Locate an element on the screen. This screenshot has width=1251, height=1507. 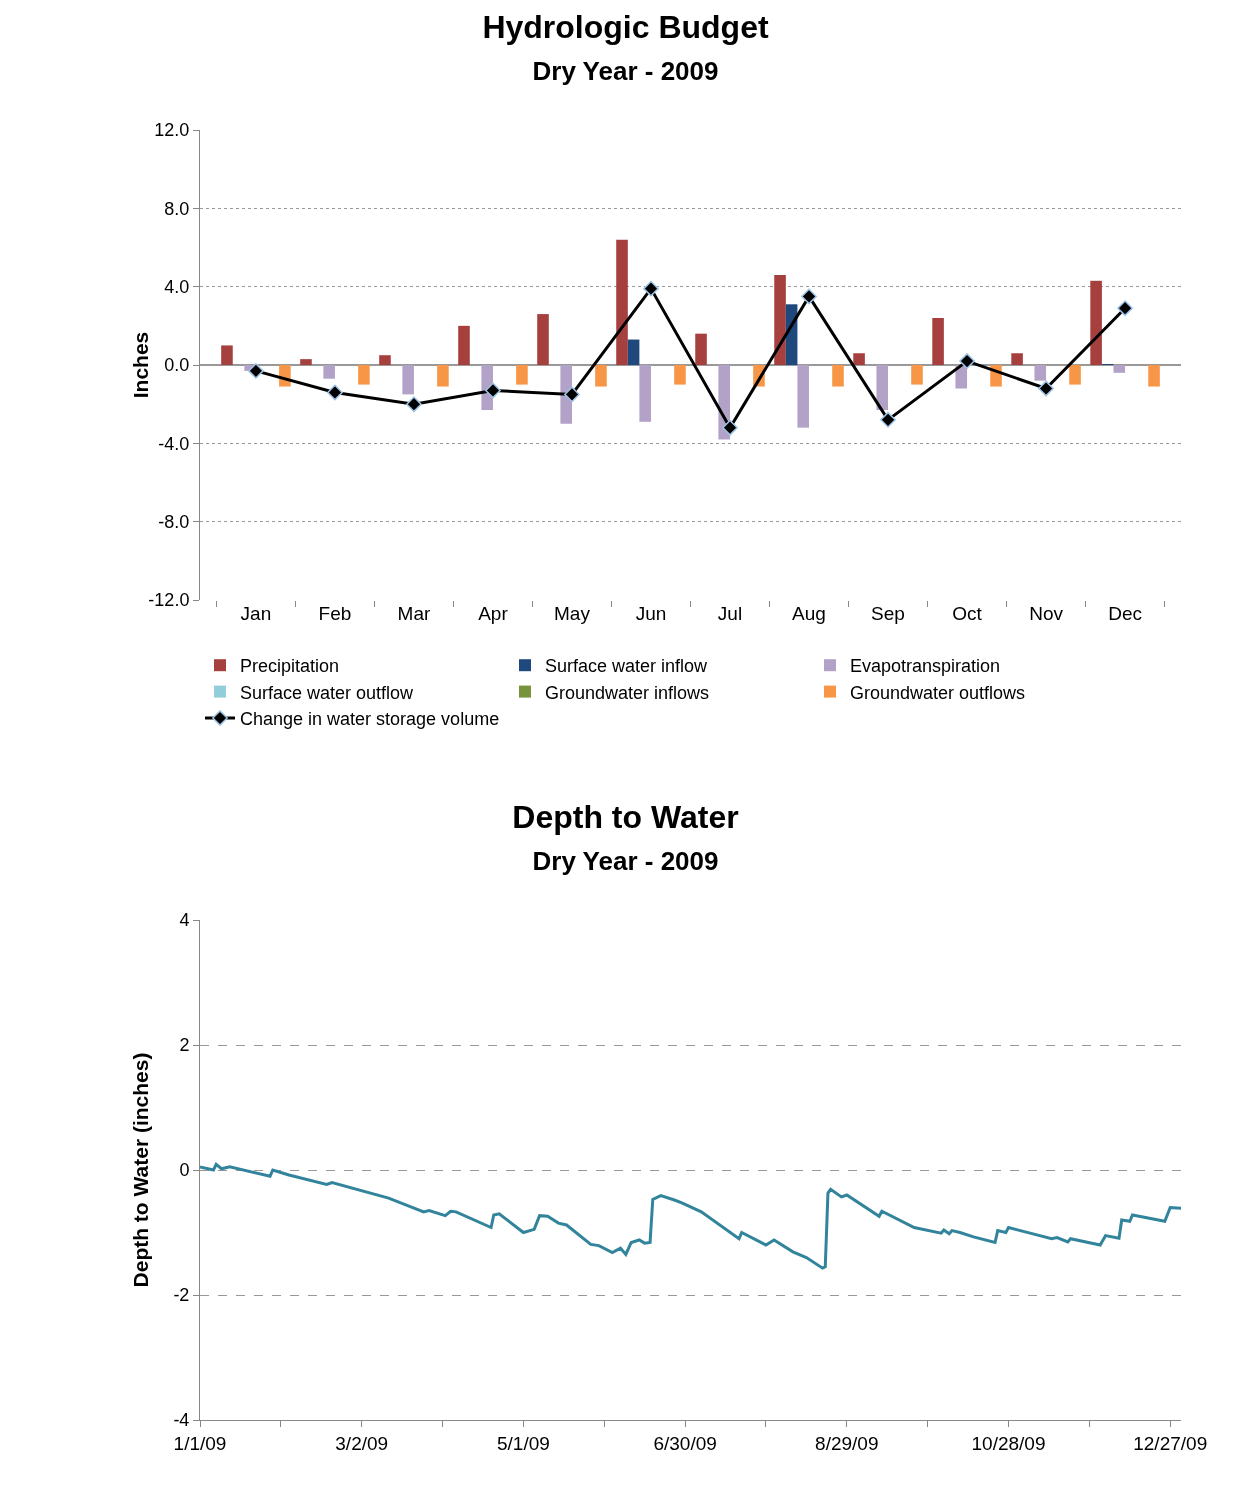
y-tick-label: 2 is located at coordinates (184, 1045).